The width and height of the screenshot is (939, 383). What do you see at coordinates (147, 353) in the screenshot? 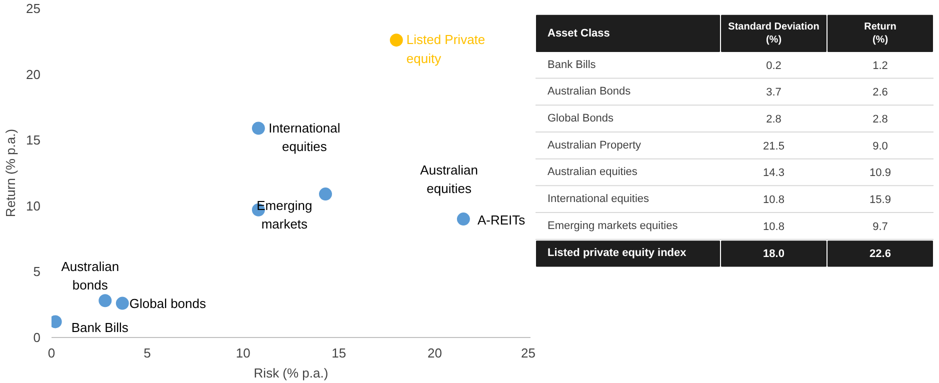
I see `x-tick-label: 5` at bounding box center [147, 353].